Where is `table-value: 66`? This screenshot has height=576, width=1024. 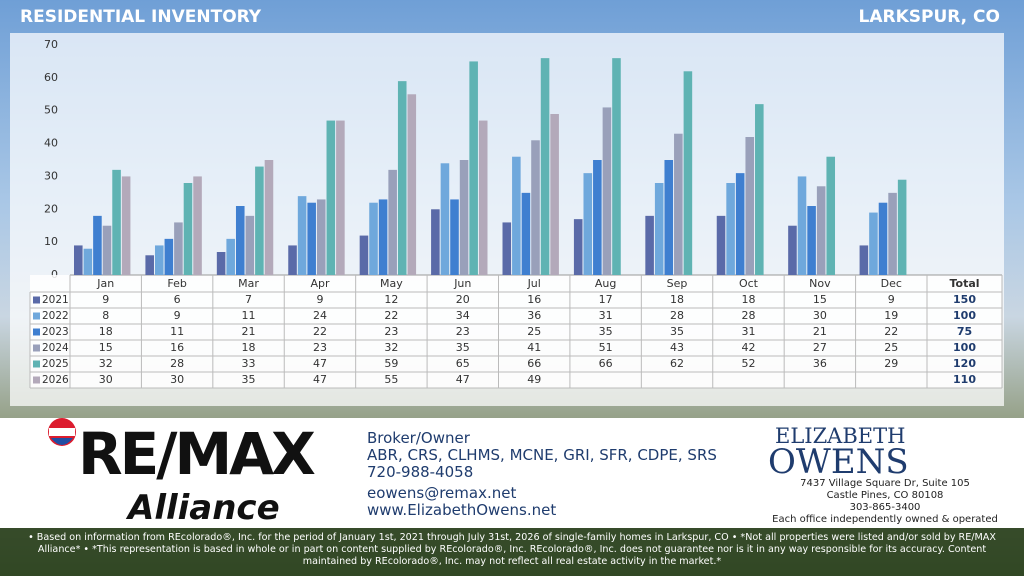 table-value: 66 is located at coordinates (606, 363).